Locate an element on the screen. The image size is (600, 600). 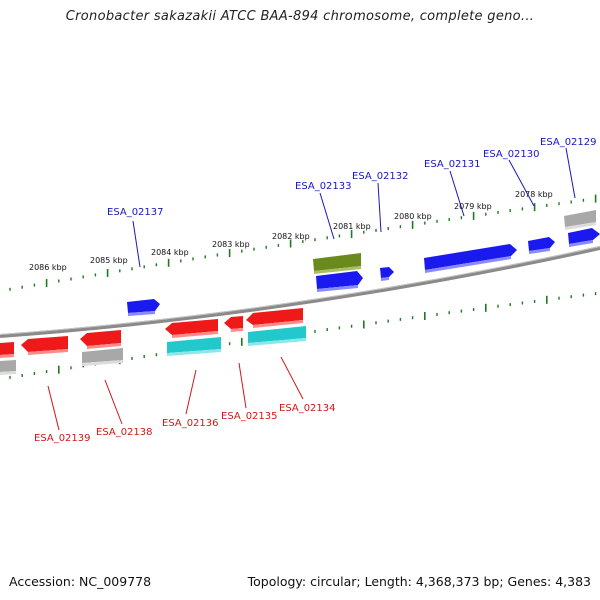
gene-label: ESA_02131 is located at coordinates (452, 164).